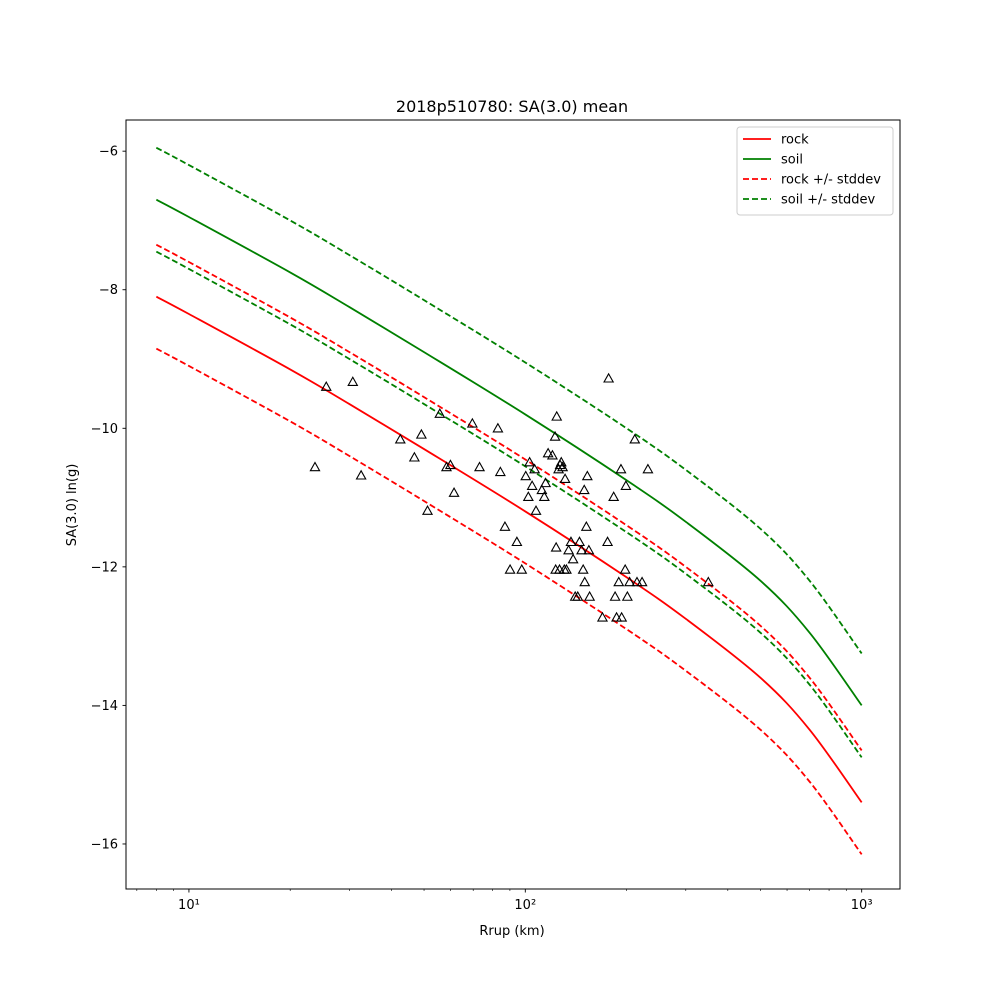 The width and height of the screenshot is (1000, 1000). What do you see at coordinates (104, 844) in the screenshot?
I see `y-tick-label: −16` at bounding box center [104, 844].